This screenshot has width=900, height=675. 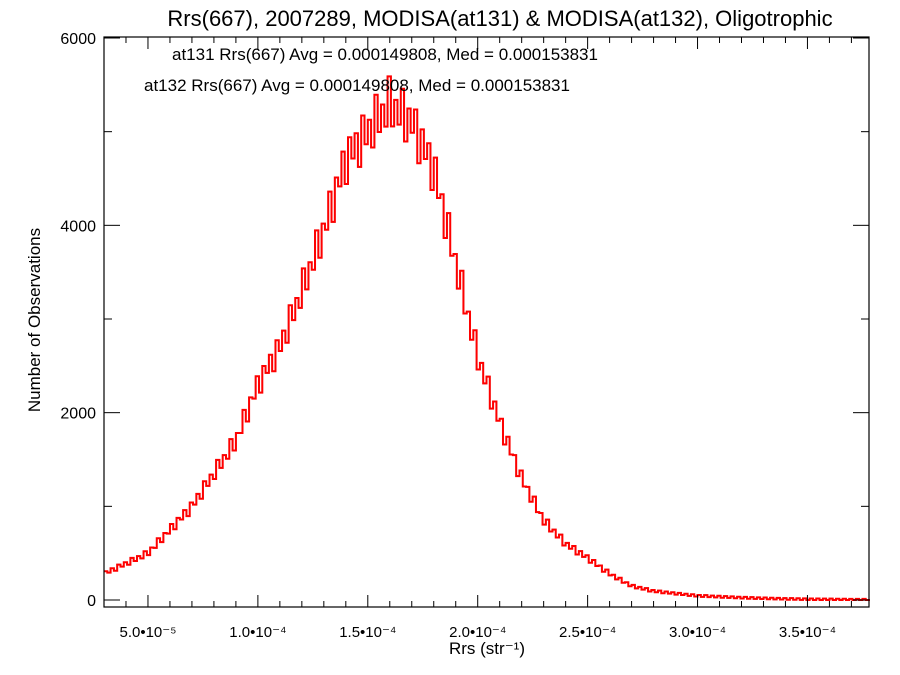 What do you see at coordinates (147, 632) in the screenshot?
I see `x-tick-label: 5.0•10⁻⁵` at bounding box center [147, 632].